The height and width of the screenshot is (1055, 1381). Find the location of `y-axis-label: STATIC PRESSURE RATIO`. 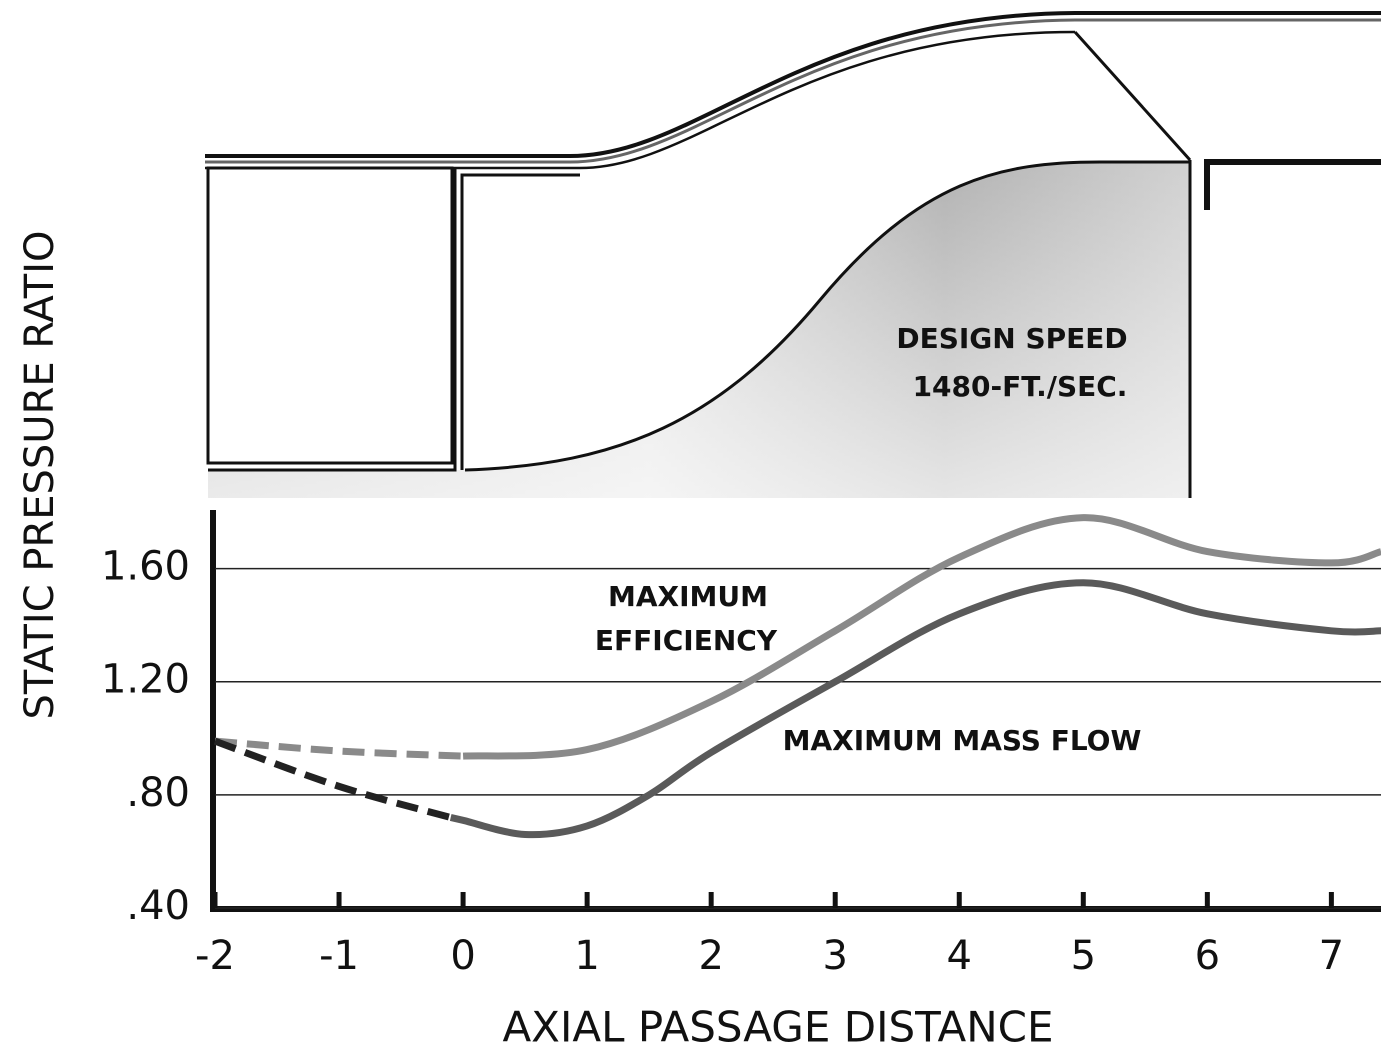

y-axis-label: STATIC PRESSURE RATIO is located at coordinates (40, 474).